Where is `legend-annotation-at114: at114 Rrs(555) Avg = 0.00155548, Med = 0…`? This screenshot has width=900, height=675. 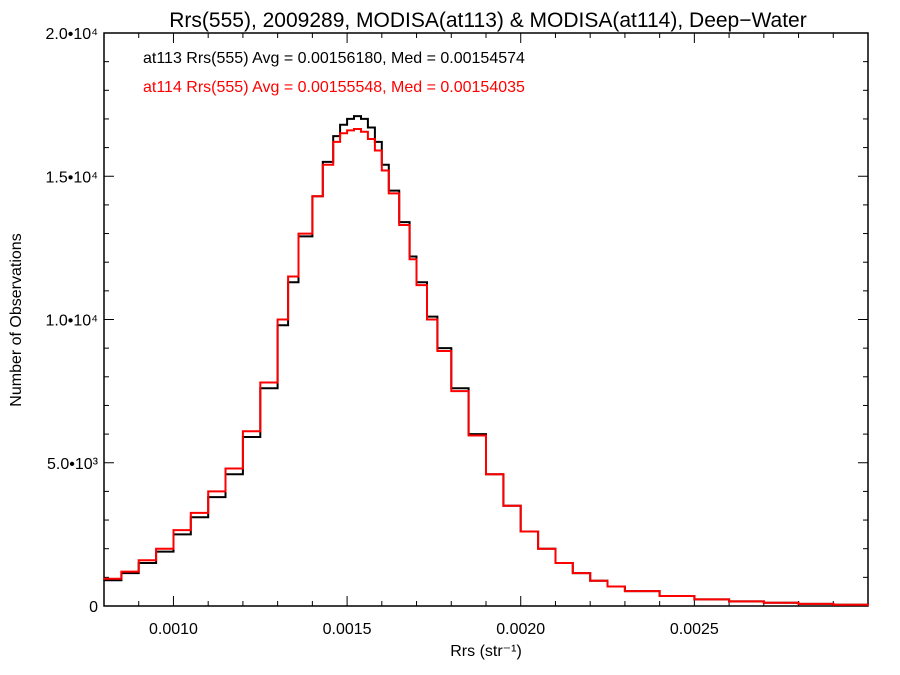
legend-annotation-at114: at114 Rrs(555) Avg = 0.00155548, Med = 0… is located at coordinates (334, 87).